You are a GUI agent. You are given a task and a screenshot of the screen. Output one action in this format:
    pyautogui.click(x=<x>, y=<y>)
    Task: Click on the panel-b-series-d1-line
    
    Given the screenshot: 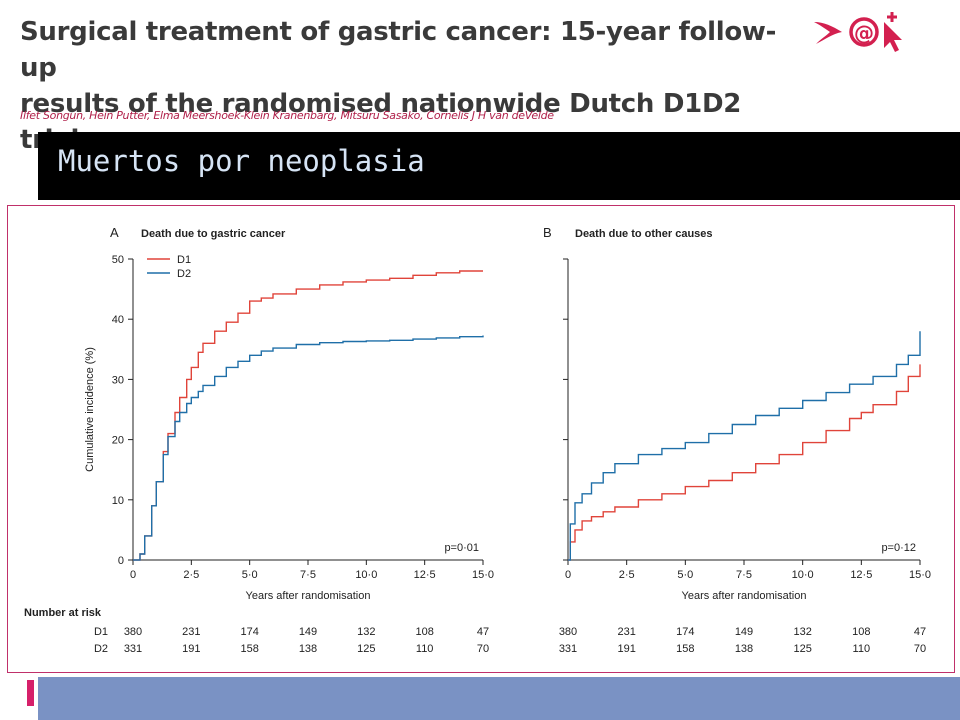 What is the action you would take?
    pyautogui.click(x=744, y=462)
    